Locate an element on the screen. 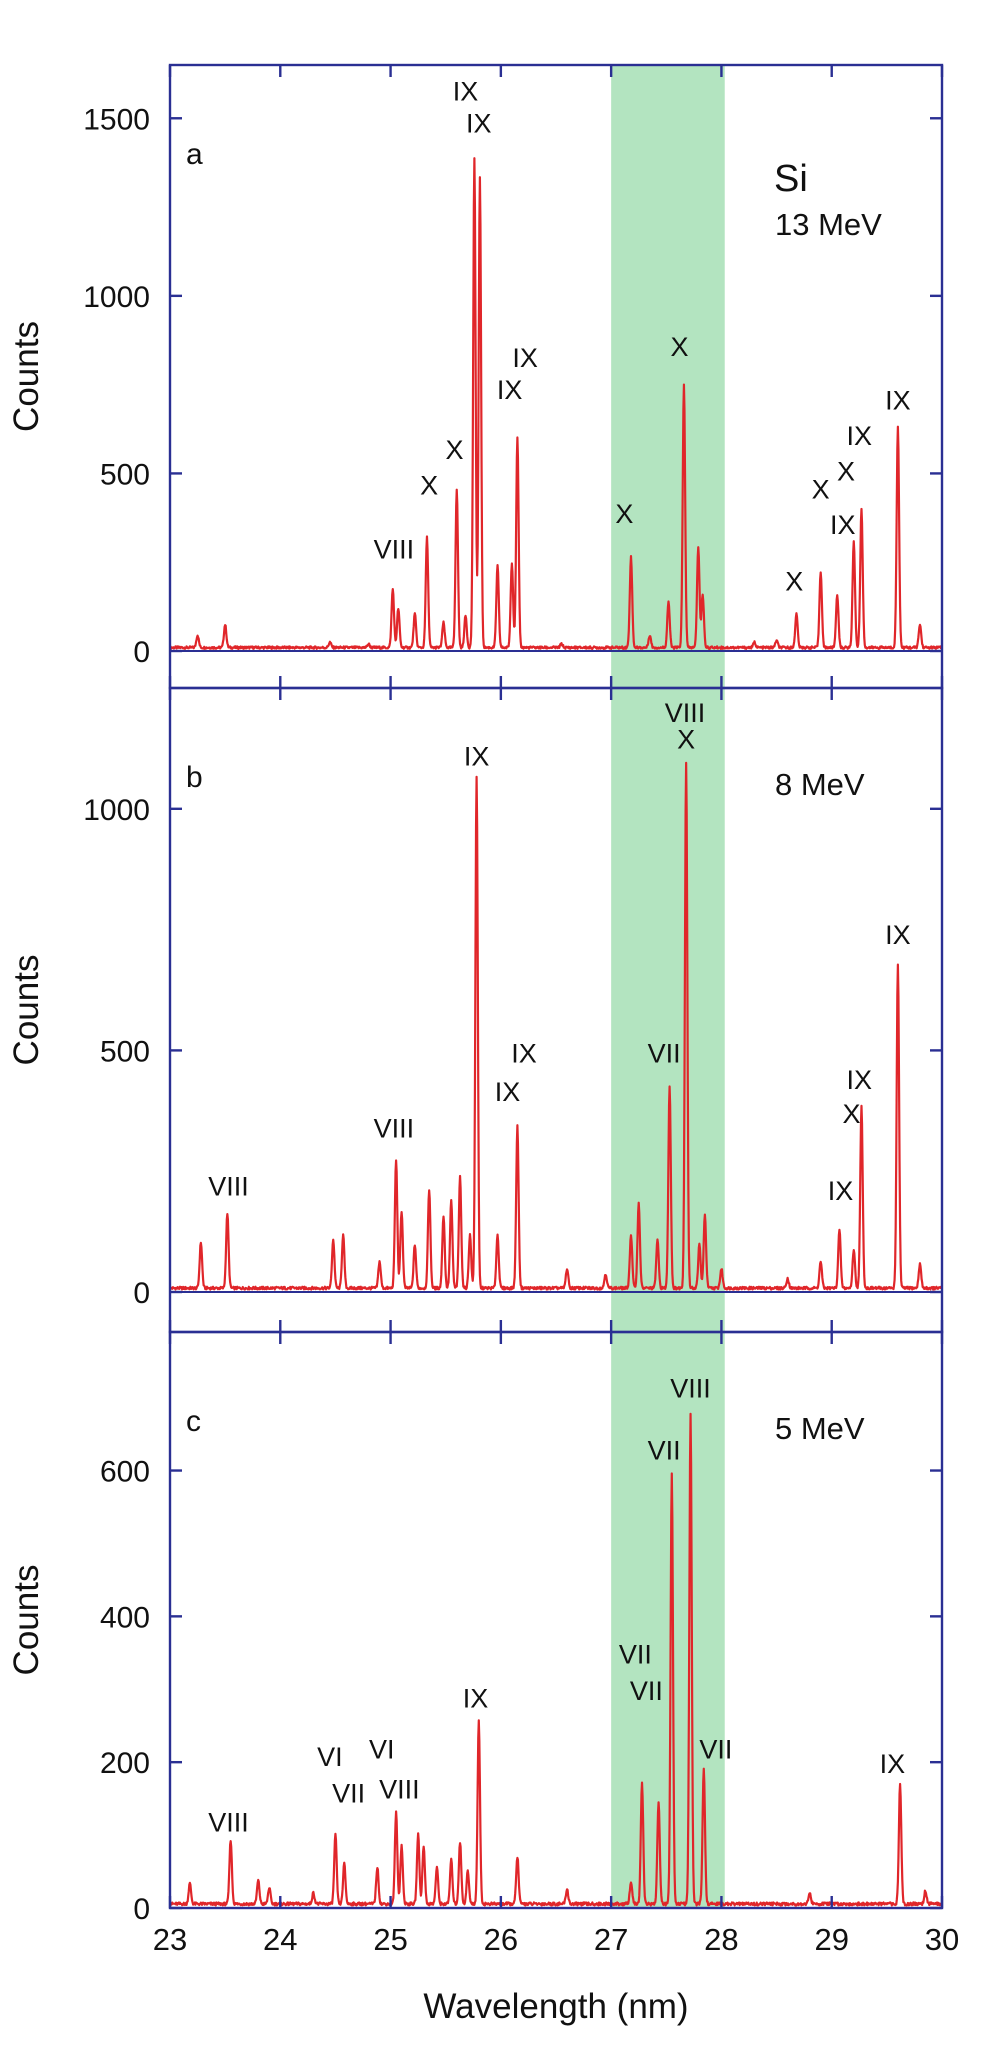 Image resolution: width=1008 pixels, height=2055 pixels. y-tick-label: 400 is located at coordinates (125, 1617).